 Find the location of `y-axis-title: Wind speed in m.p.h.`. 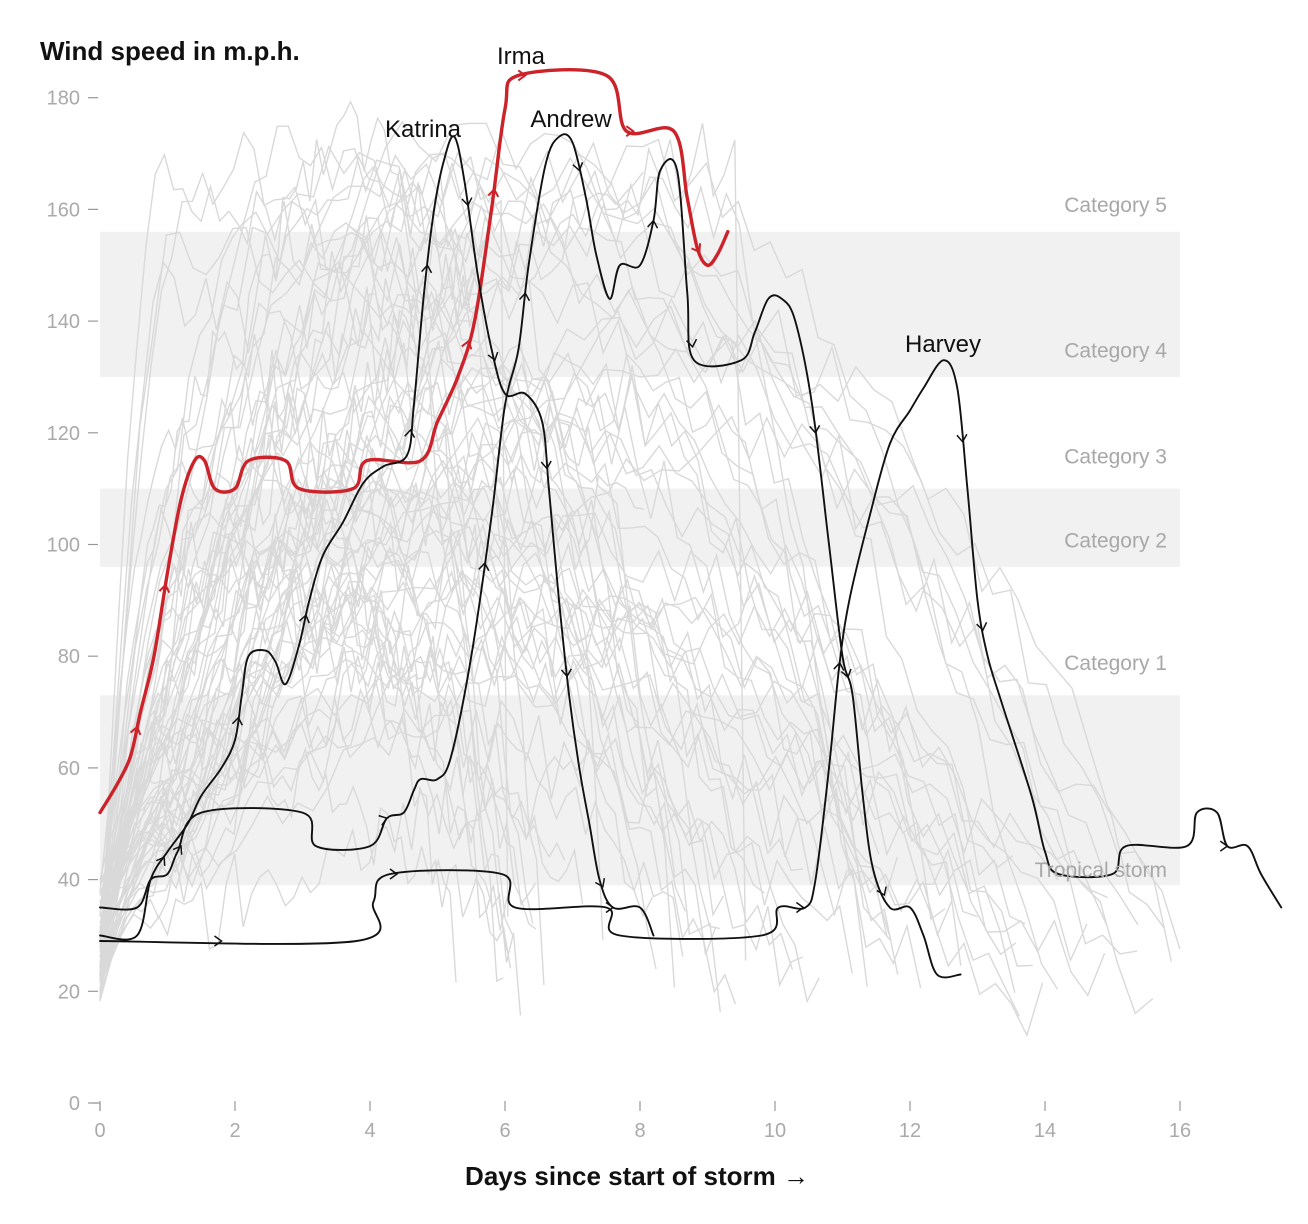

y-axis-title: Wind speed in m.p.h. is located at coordinates (170, 51).